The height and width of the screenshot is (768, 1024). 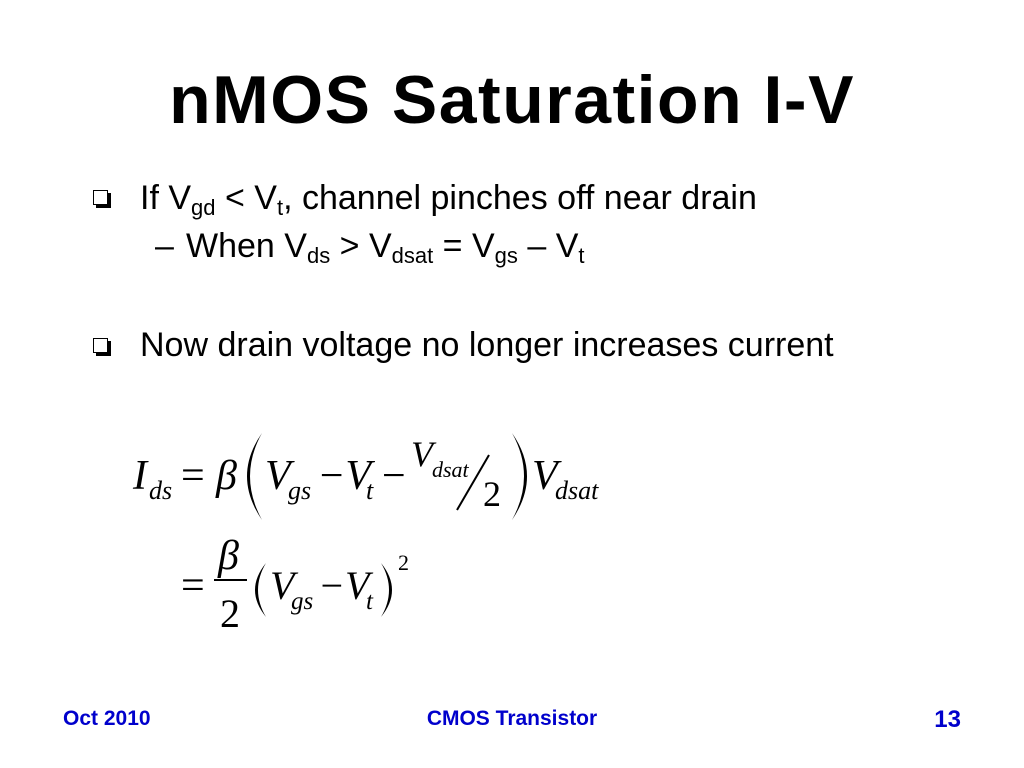 What do you see at coordinates (422, 454) in the screenshot?
I see `fraction-numerator-v: V` at bounding box center [422, 454].